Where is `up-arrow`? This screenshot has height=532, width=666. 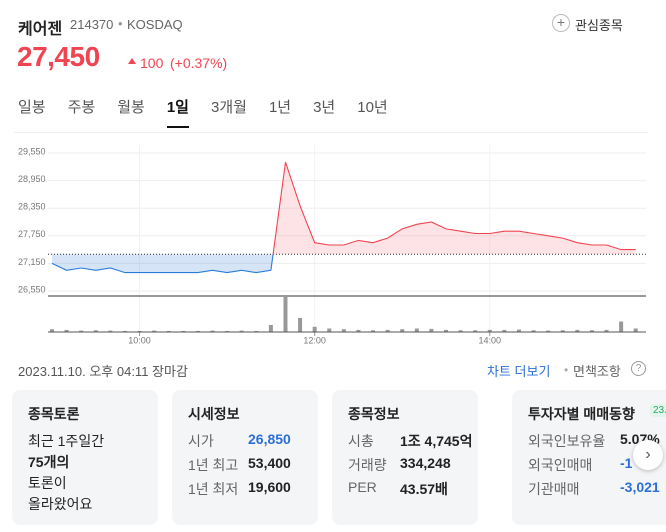 up-arrow is located at coordinates (132, 61).